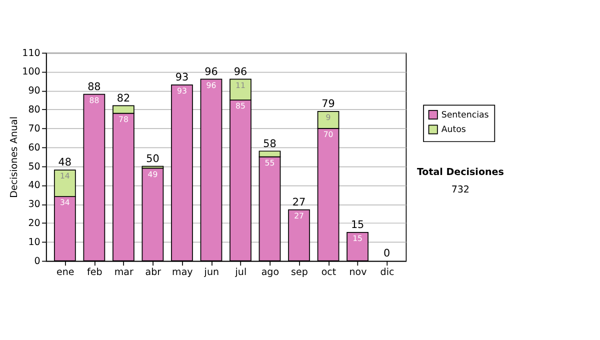 The height and width of the screenshot is (340, 600). I want to click on x-tick-label: dic, so click(387, 272).